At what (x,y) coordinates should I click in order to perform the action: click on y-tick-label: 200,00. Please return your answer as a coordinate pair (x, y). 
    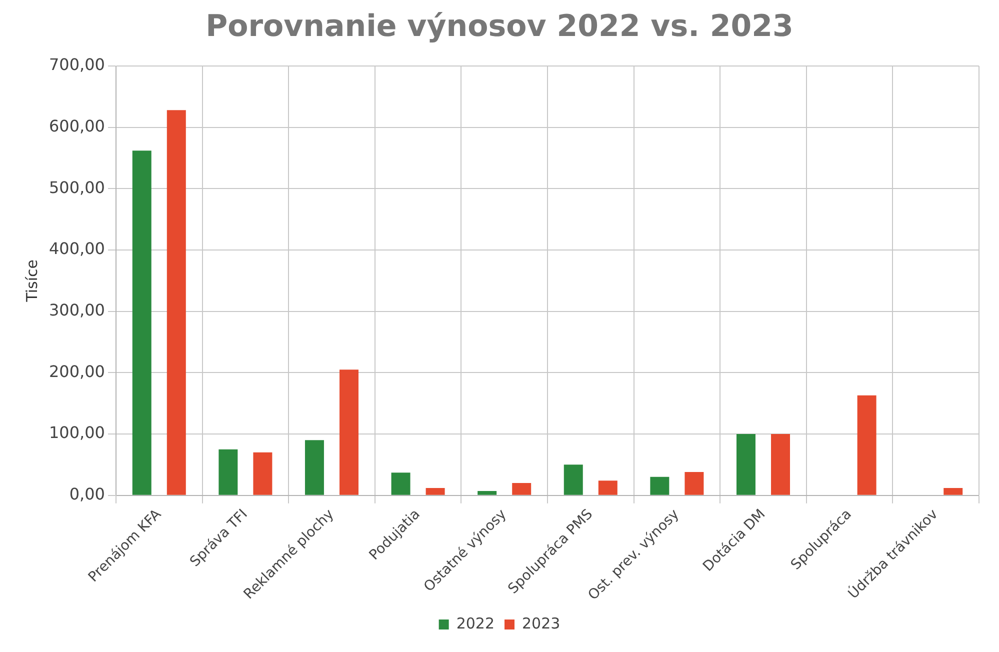
    Looking at the image, I should click on (77, 371).